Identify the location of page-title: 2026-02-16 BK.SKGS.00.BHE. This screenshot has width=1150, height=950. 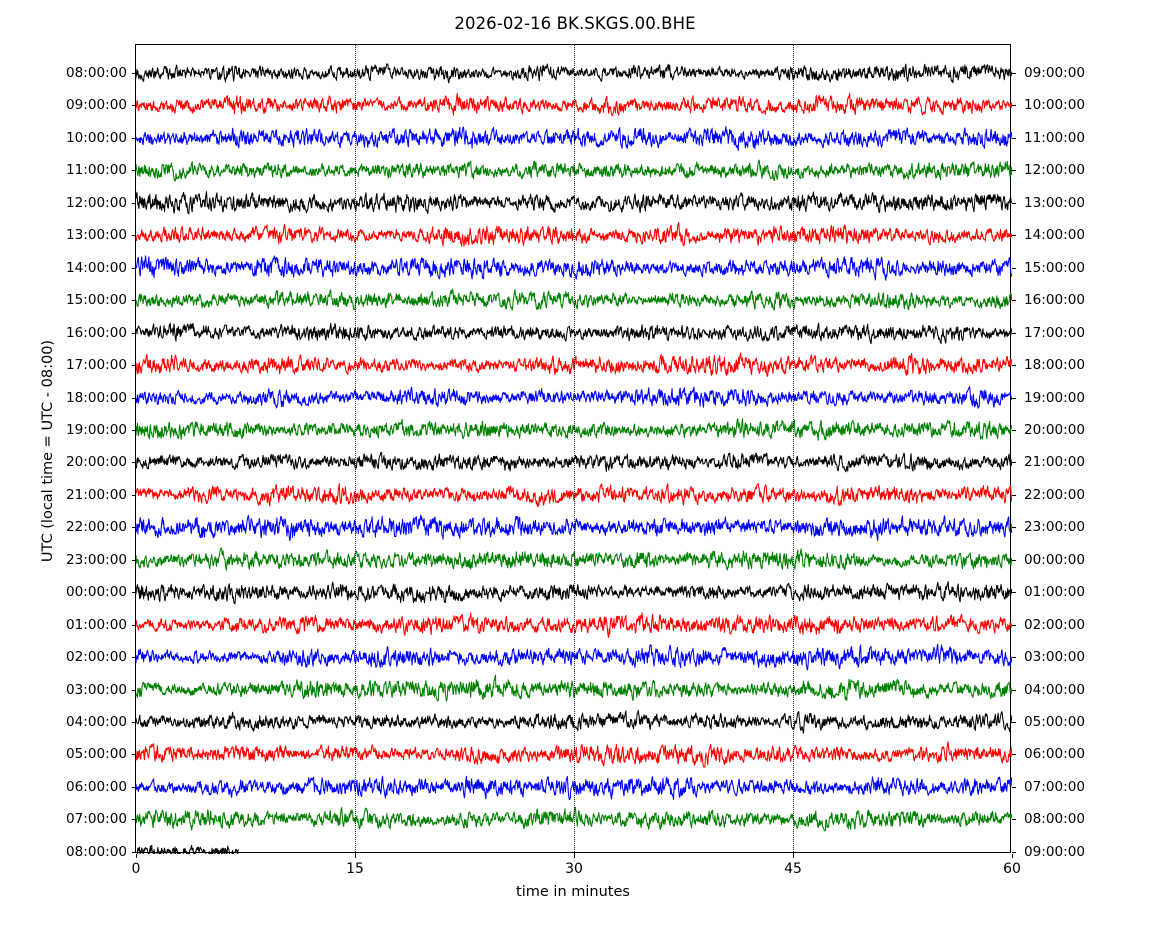
(575, 23).